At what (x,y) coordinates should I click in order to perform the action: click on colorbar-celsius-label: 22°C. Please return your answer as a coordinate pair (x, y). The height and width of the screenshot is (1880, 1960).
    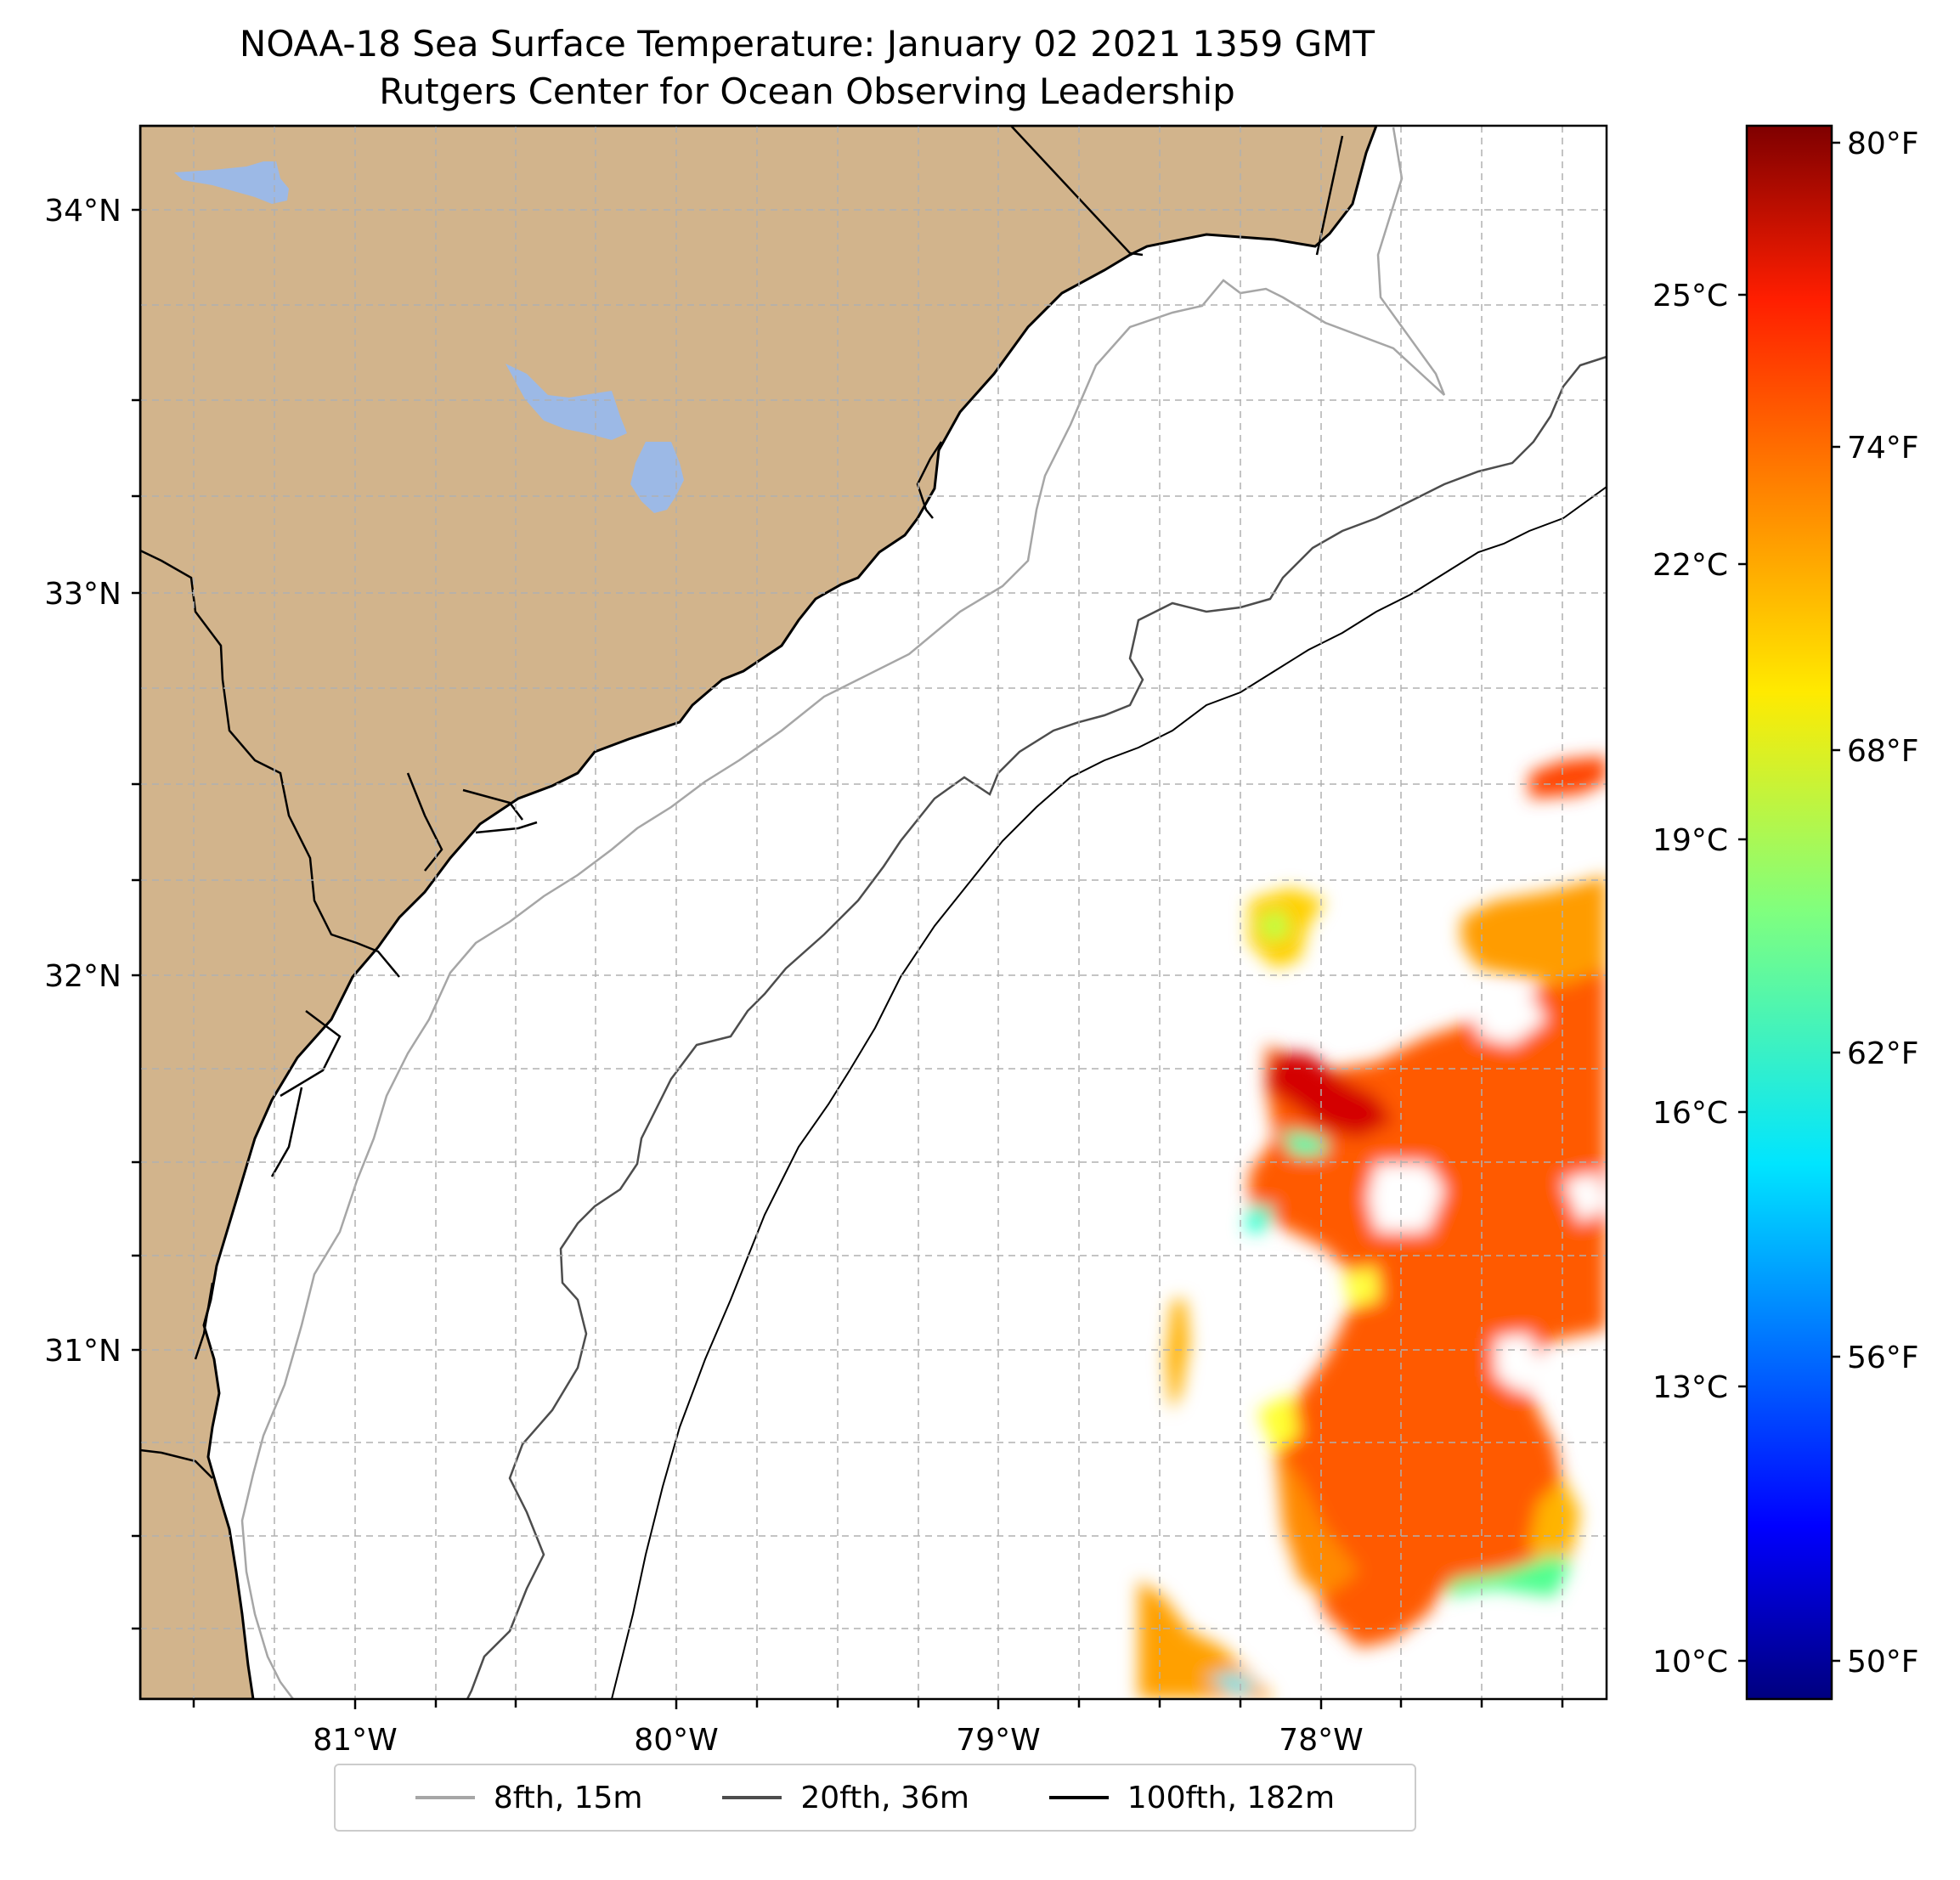
    Looking at the image, I should click on (1690, 565).